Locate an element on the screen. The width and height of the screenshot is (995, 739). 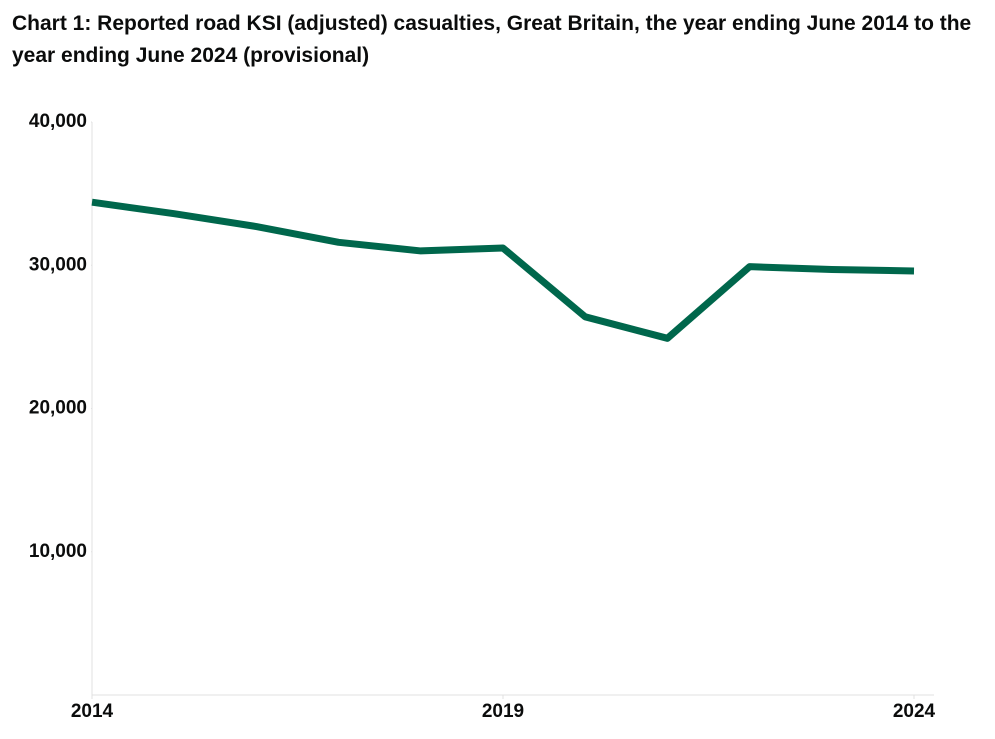
y-tick-label: 20,000 is located at coordinates (58, 408).